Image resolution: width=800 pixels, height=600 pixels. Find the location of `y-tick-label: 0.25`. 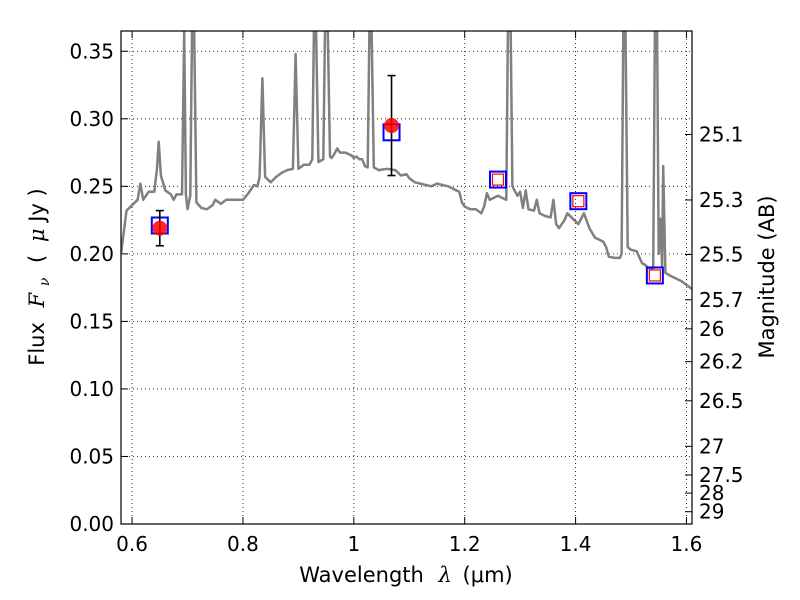

y-tick-label: 0.25 is located at coordinates (91, 186).